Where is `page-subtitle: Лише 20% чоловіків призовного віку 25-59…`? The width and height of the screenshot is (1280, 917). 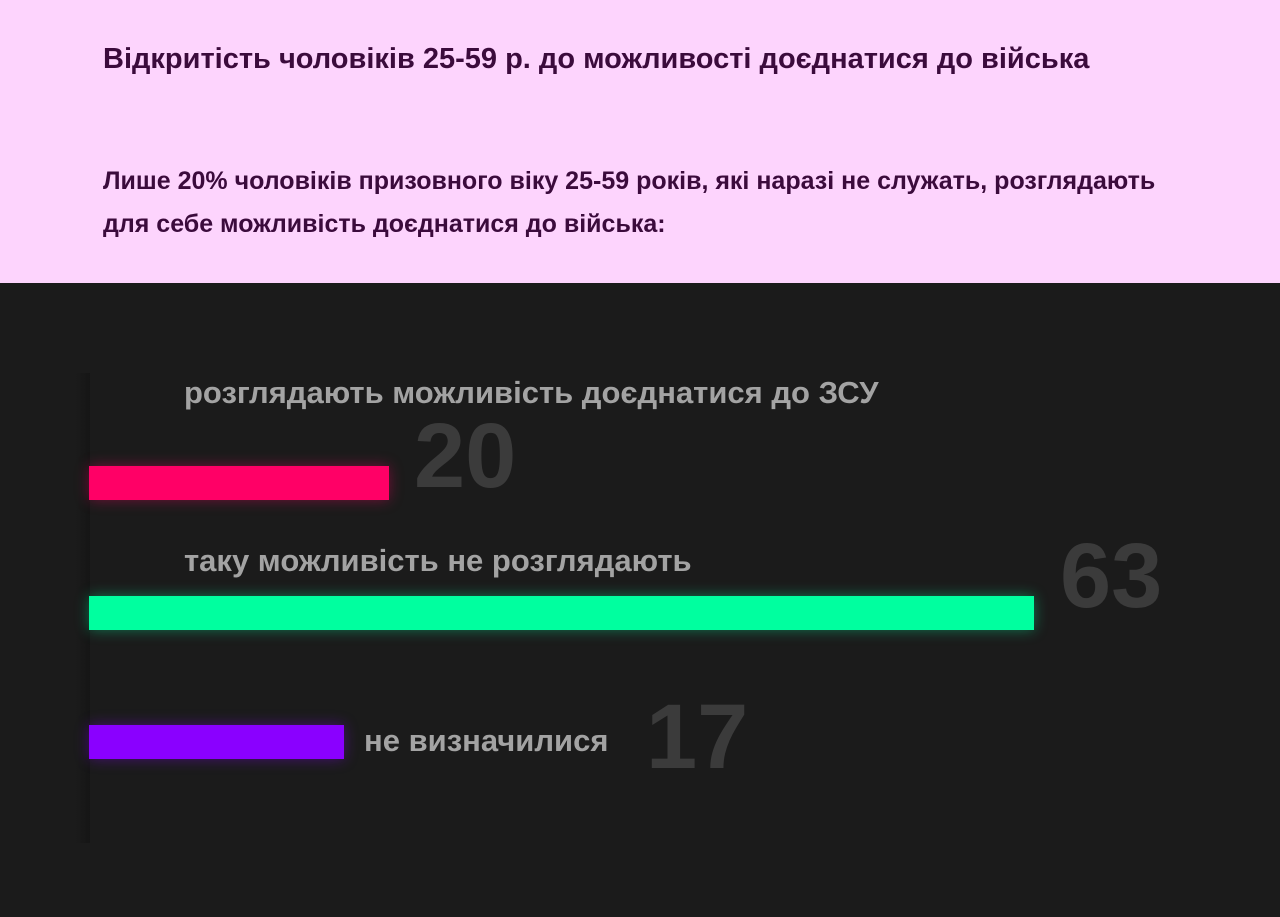
page-subtitle: Лише 20% чоловіків призовного віку 25-59… is located at coordinates (629, 202).